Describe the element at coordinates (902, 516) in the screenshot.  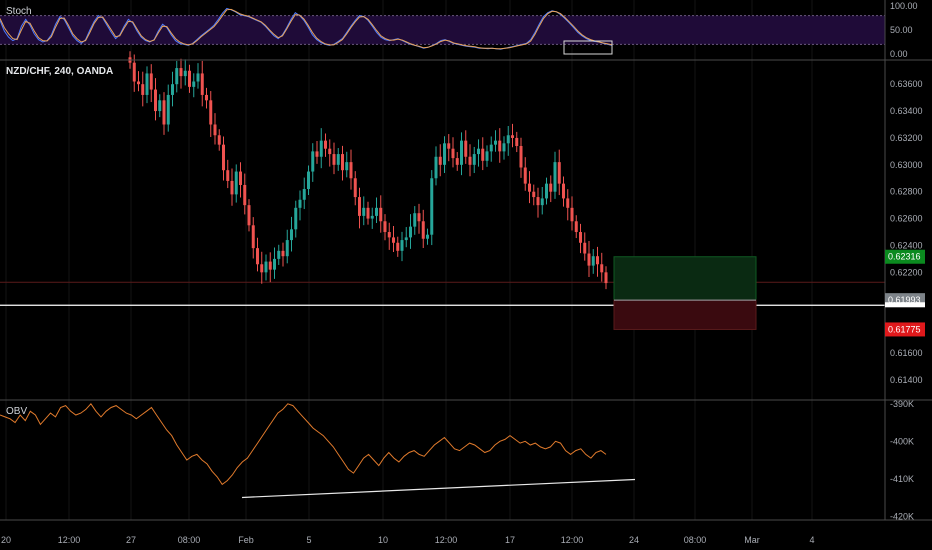
I see `obv-axis-label: -420K` at that location.